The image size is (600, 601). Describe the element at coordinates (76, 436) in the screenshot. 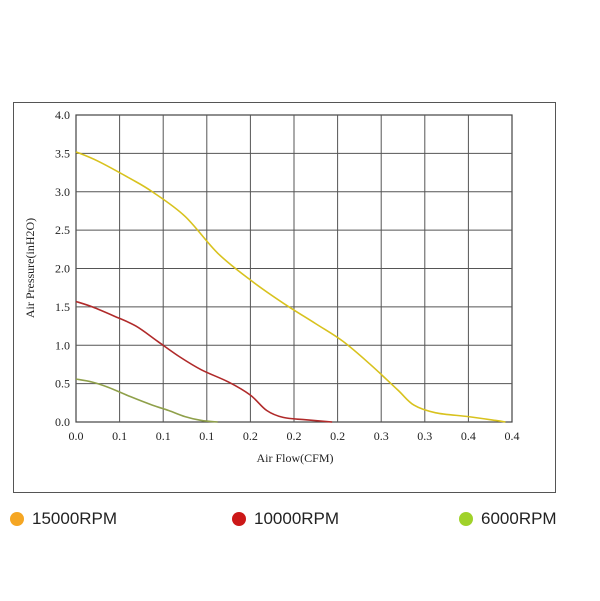

I see `x-tick-label: 0.0` at that location.